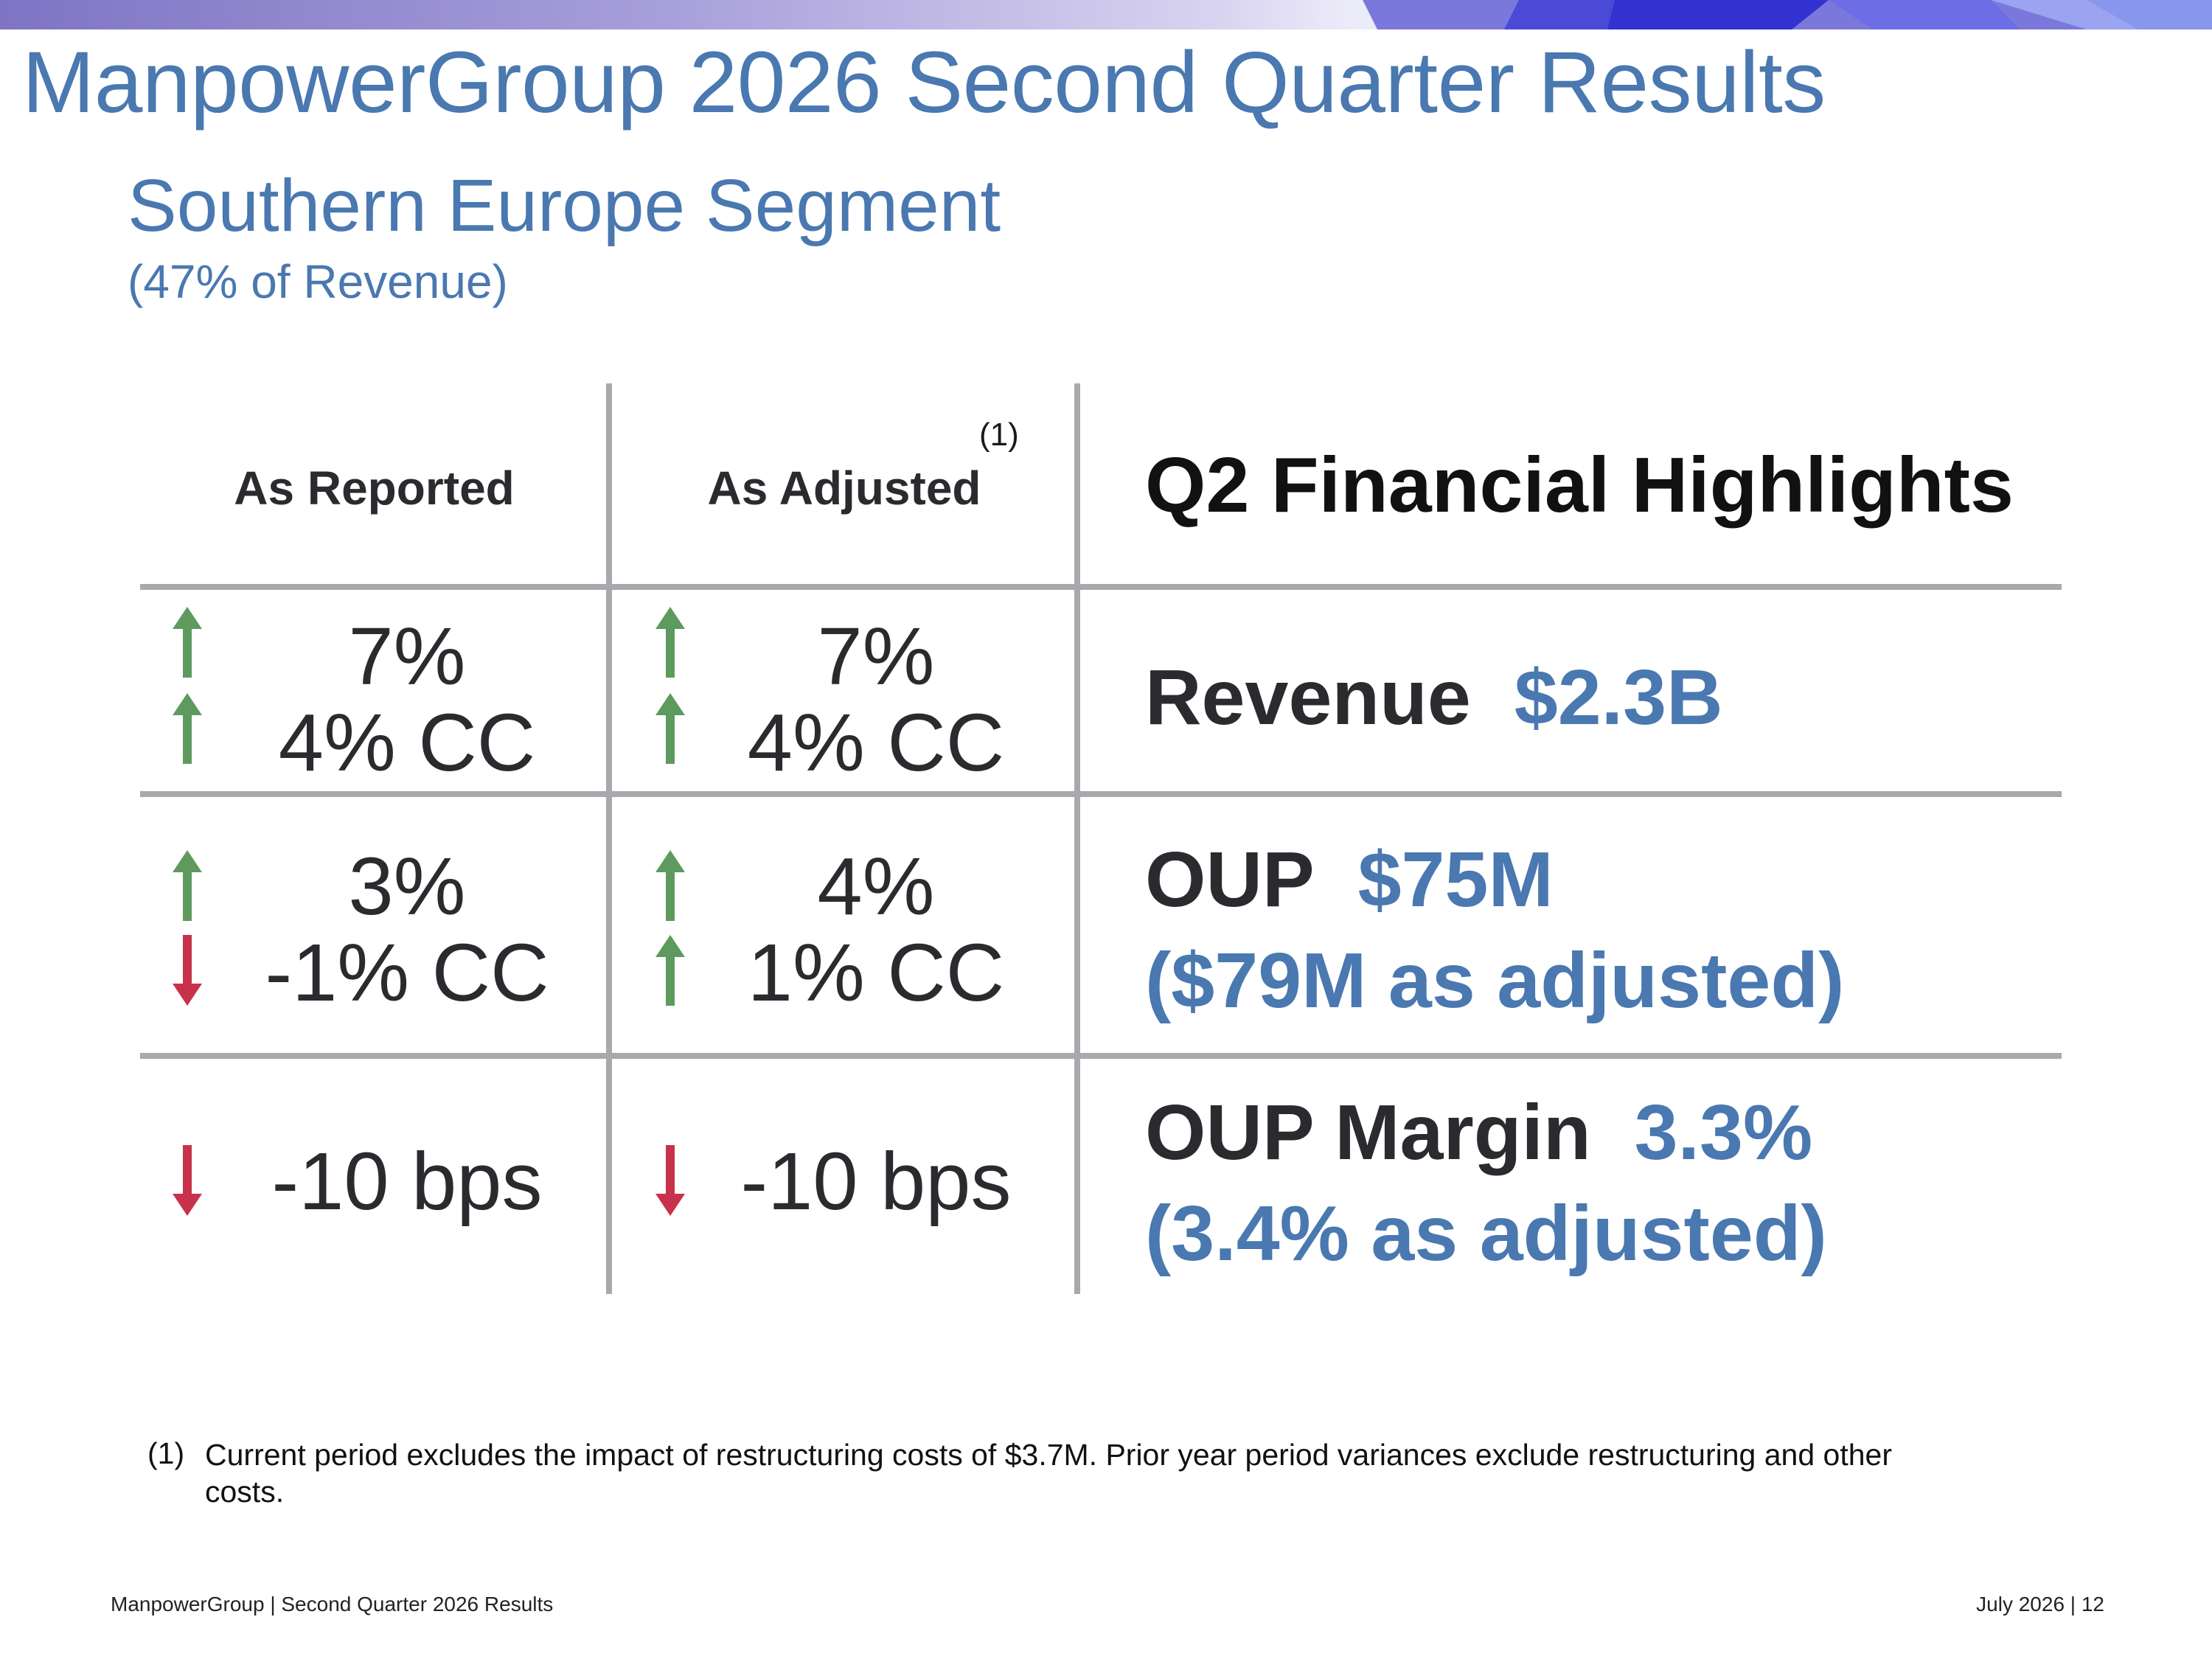  What do you see at coordinates (1106, 14) in the screenshot?
I see `top-decorative-band` at bounding box center [1106, 14].